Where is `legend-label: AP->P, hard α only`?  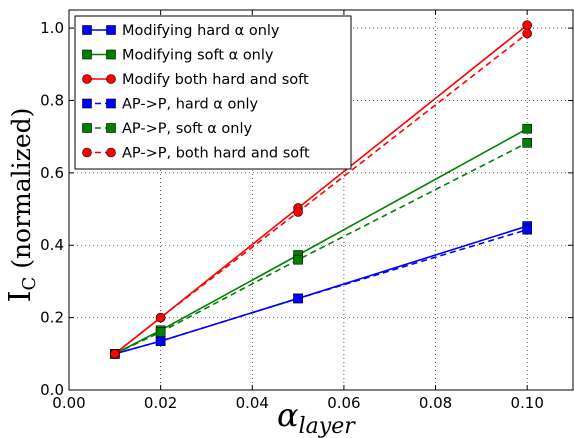
legend-label: AP->P, hard α only is located at coordinates (190, 105).